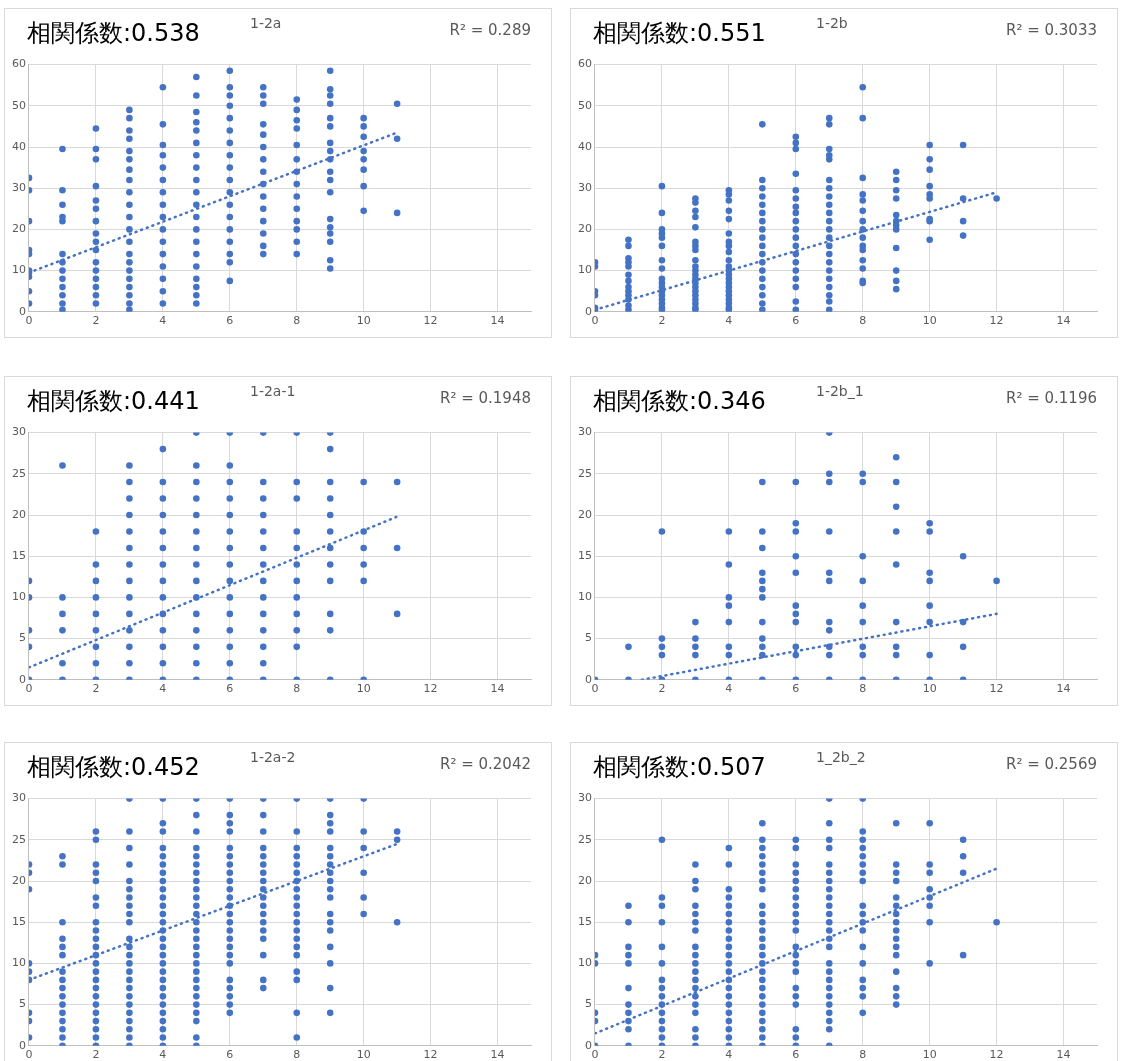  I want to click on text: R² = 0.289, so click(490, 30).